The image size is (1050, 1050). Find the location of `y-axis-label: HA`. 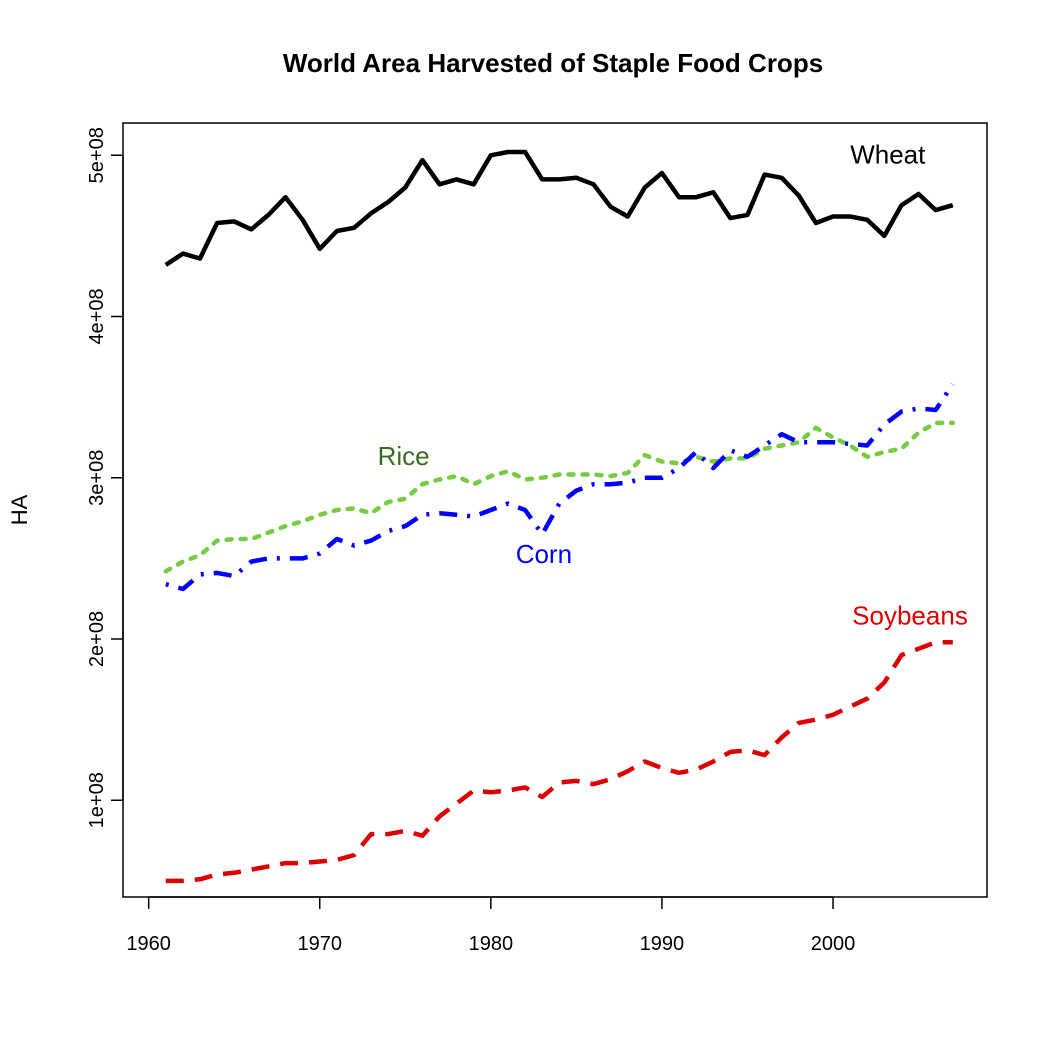

y-axis-label: HA is located at coordinates (19, 509).